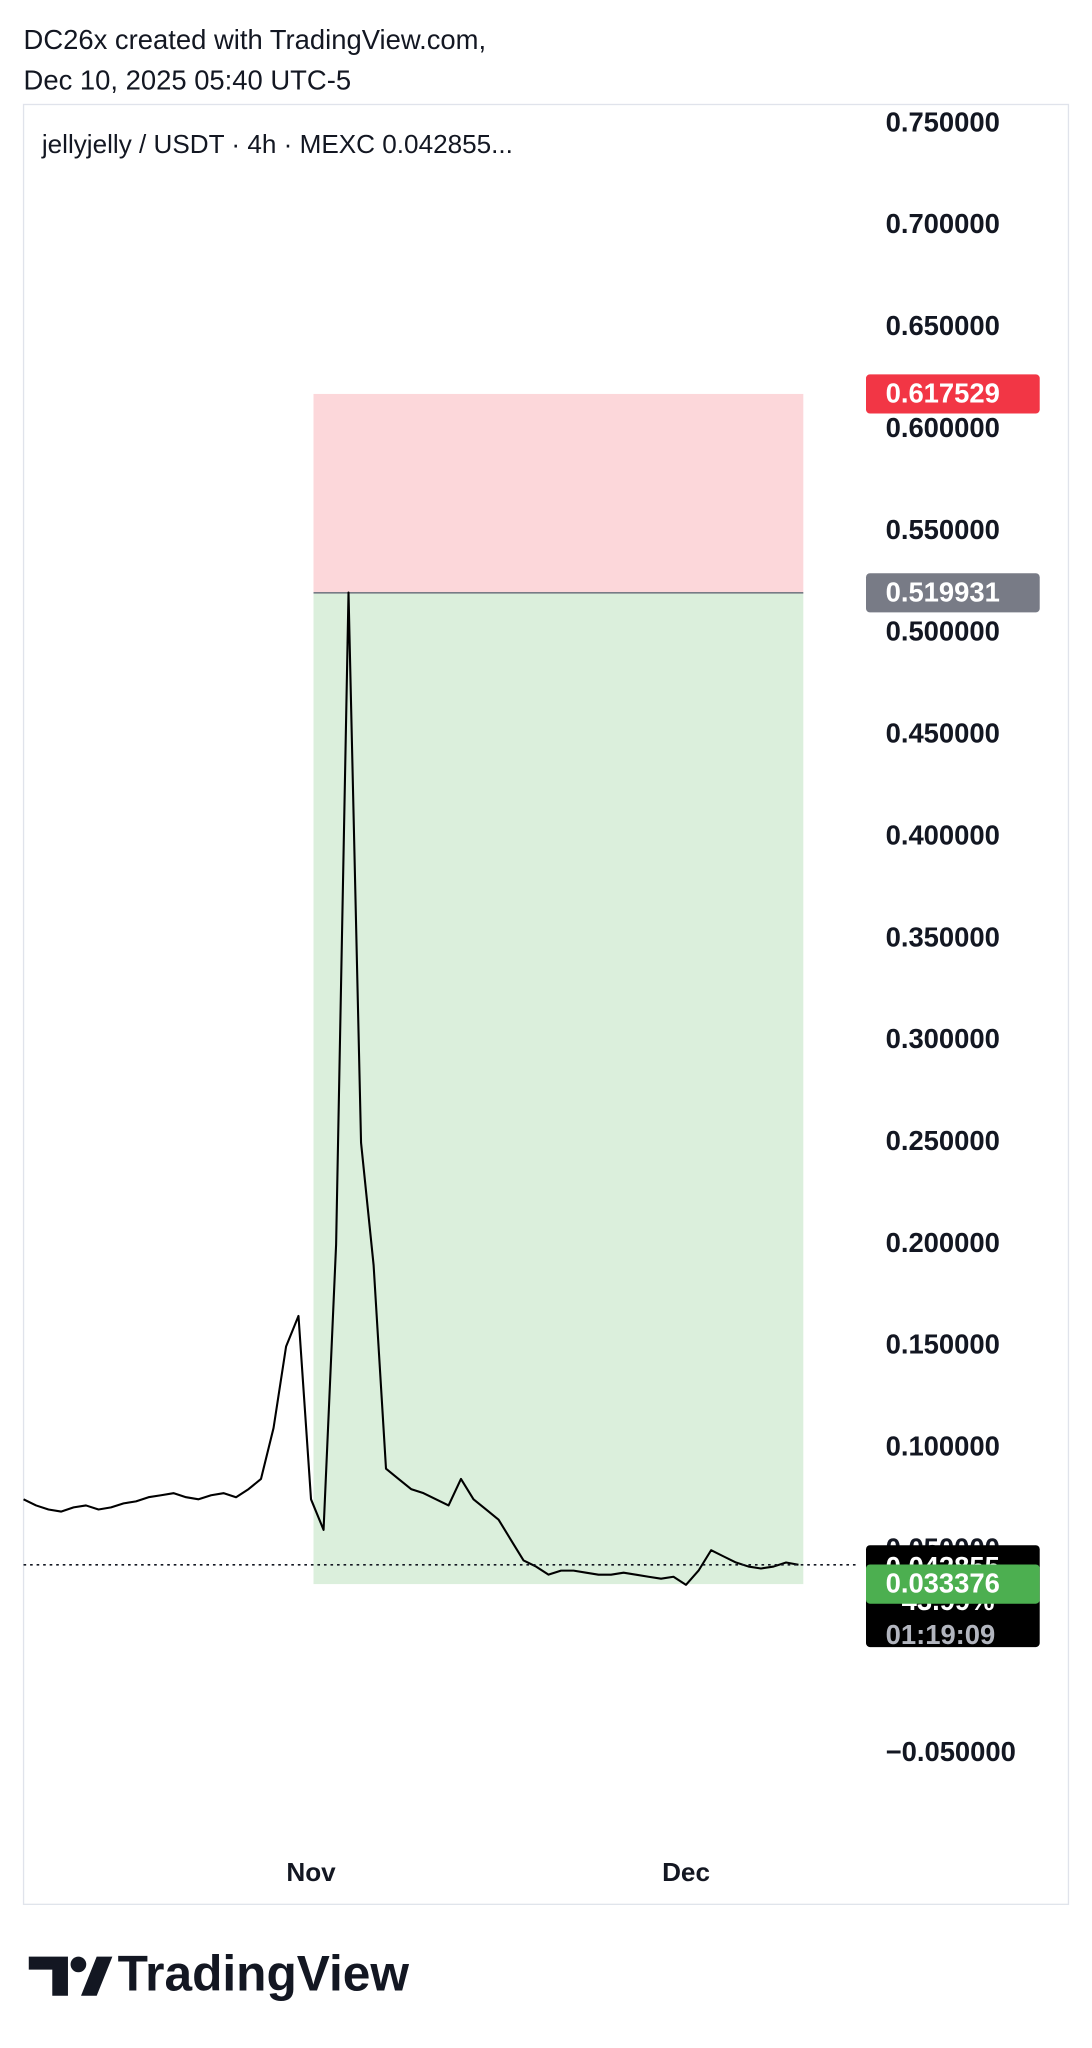 This screenshot has height=2048, width=1092. What do you see at coordinates (686, 1872) in the screenshot?
I see `x-tick-label: Dec` at bounding box center [686, 1872].